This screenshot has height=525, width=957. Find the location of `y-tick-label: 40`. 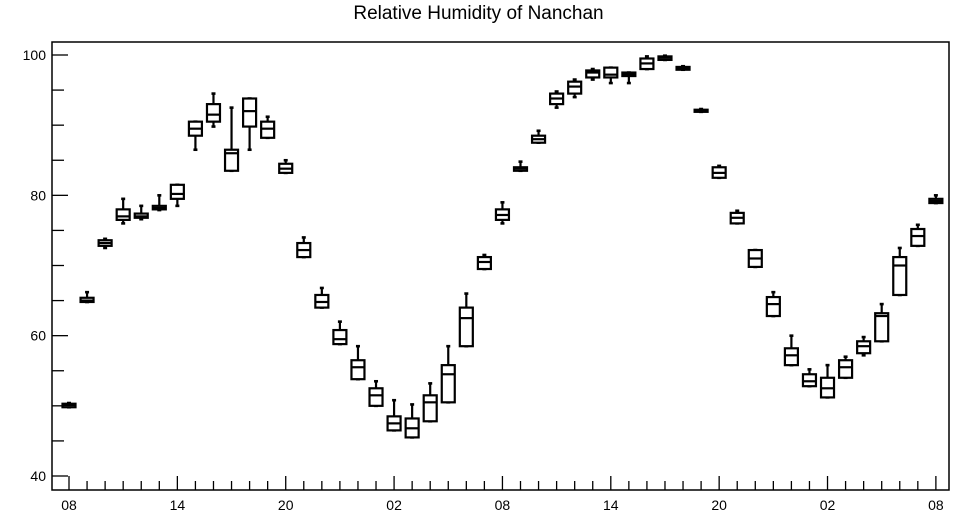

y-tick-label: 40 is located at coordinates (38, 476).